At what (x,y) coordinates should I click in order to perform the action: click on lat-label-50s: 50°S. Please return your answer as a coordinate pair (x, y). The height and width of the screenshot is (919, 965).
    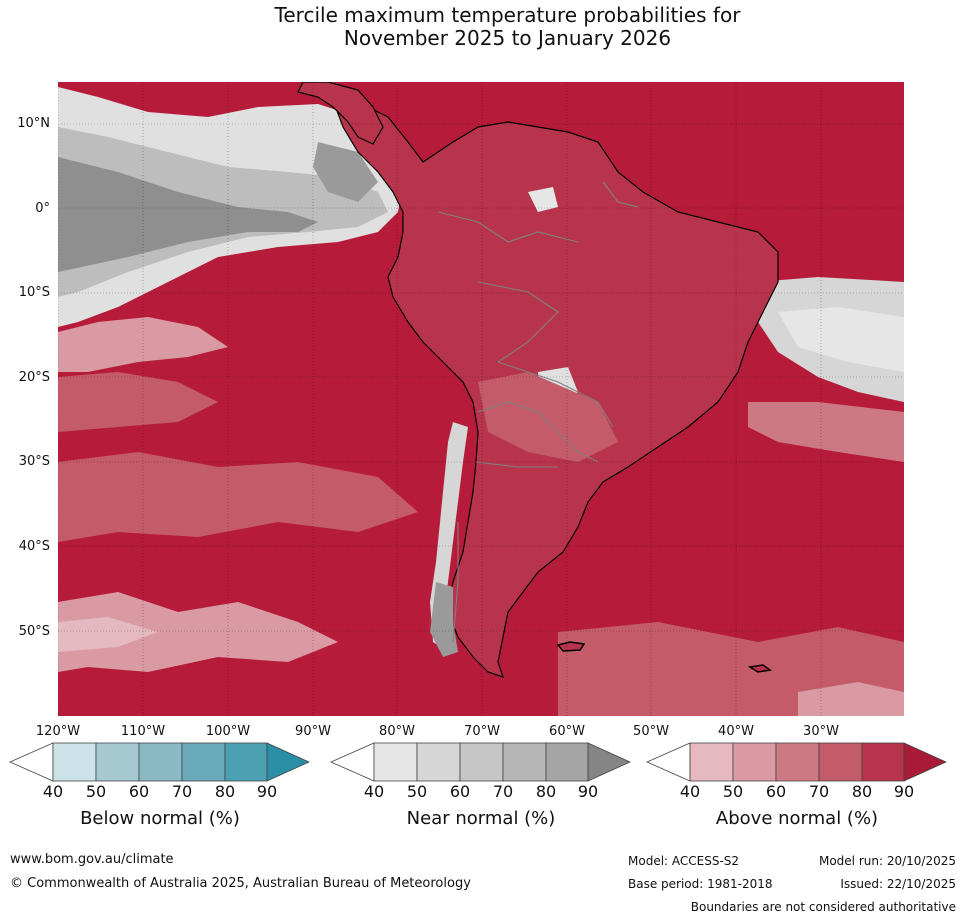
    Looking at the image, I should click on (34, 631).